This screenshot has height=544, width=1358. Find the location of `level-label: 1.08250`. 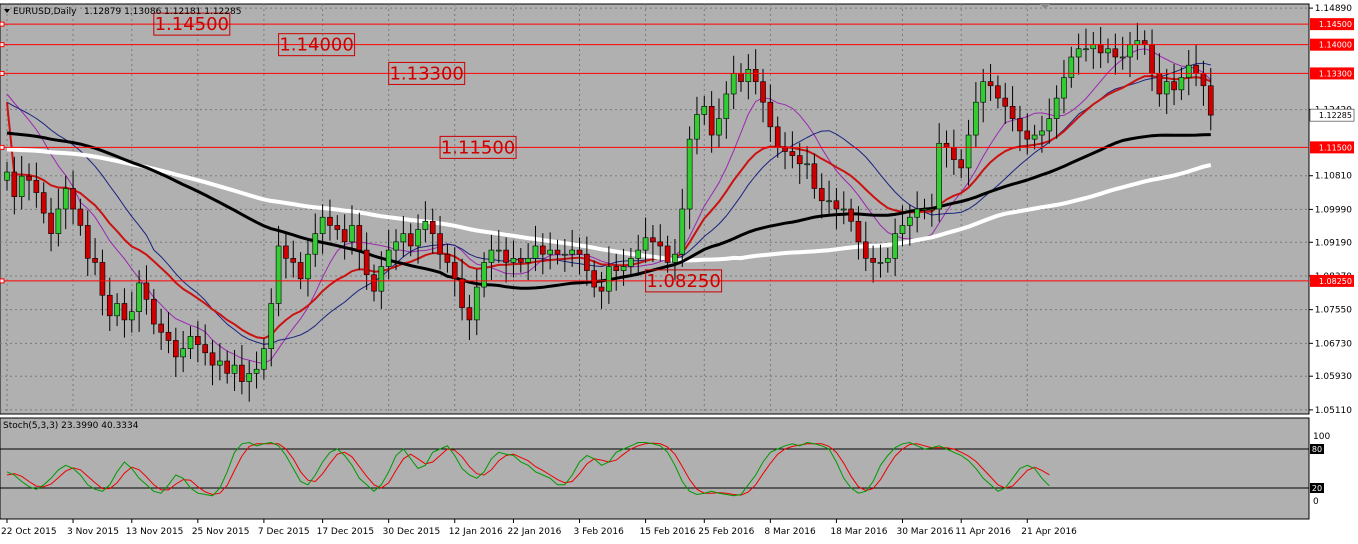

level-label: 1.08250 is located at coordinates (683, 281).